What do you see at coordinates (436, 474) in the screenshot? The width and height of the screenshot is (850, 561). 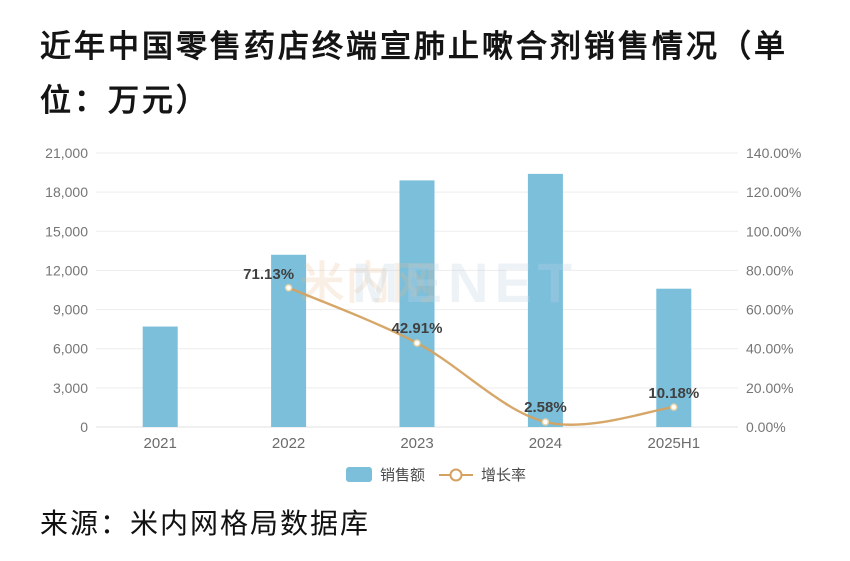 I see `legend: 销售额 增长率` at bounding box center [436, 474].